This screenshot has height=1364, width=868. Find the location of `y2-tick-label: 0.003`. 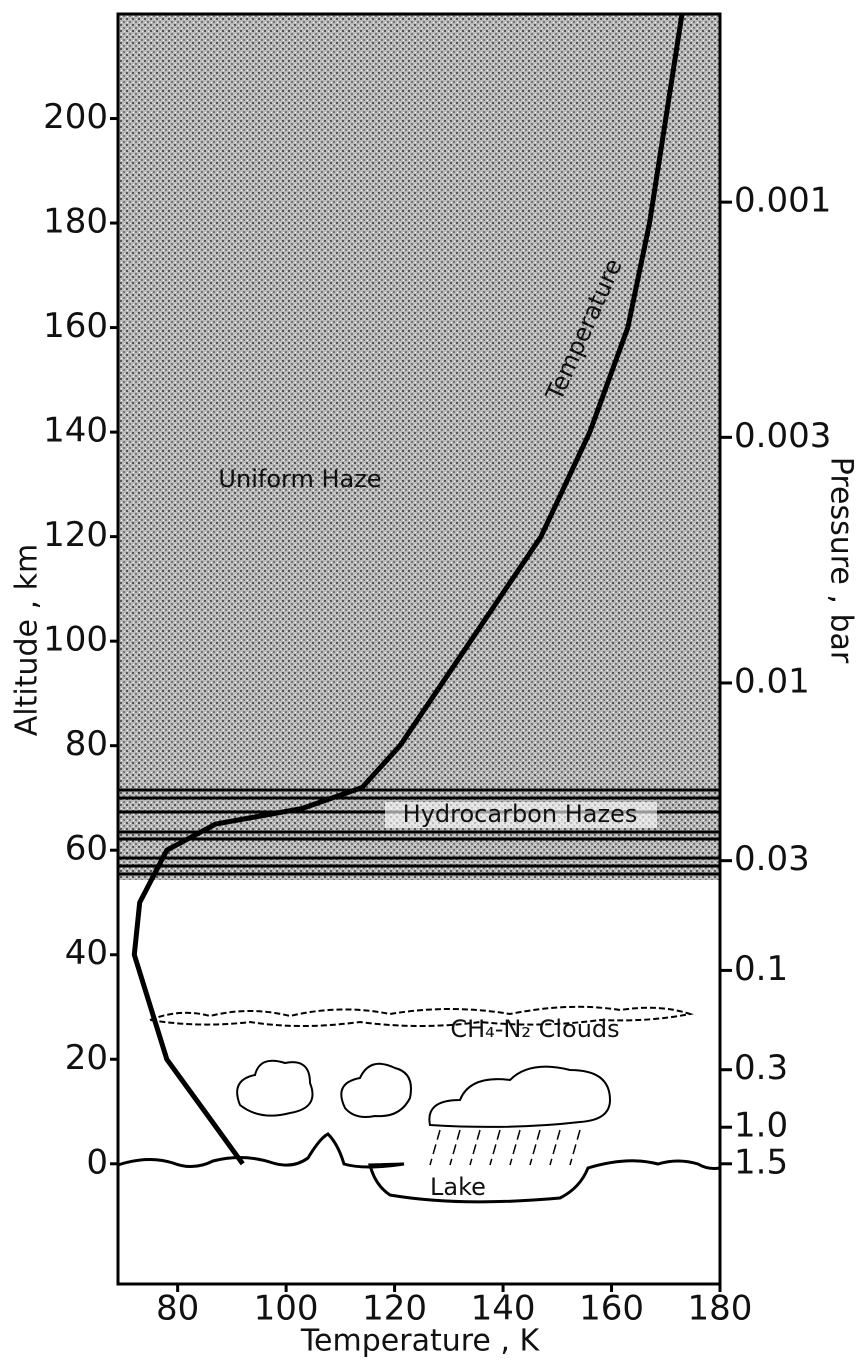

y2-tick-label: 0.003 is located at coordinates (782, 436).